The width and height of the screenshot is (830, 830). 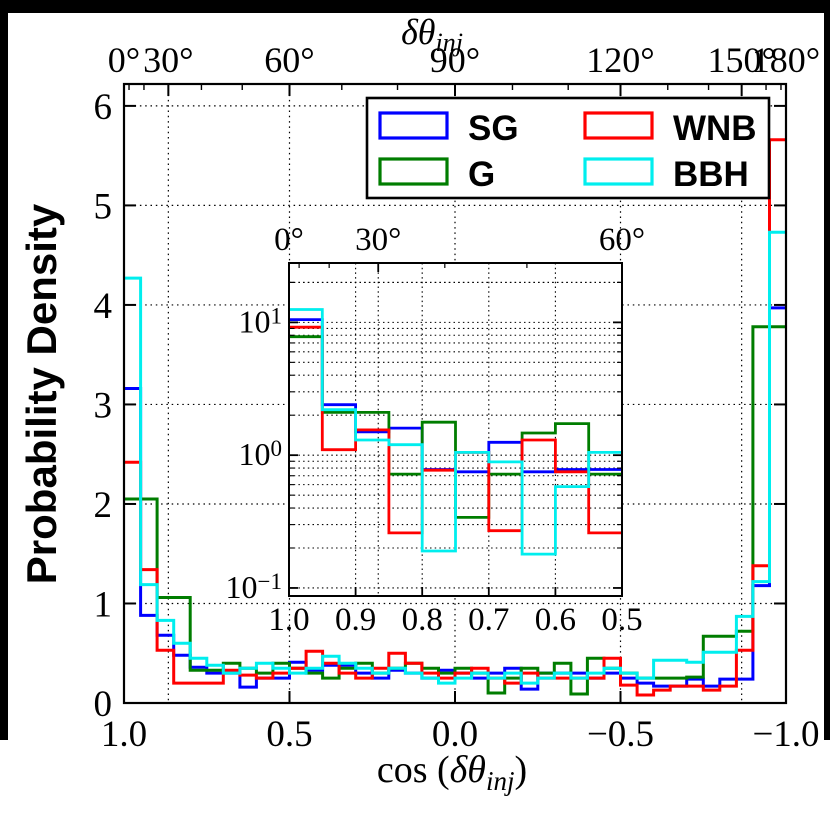 I want to click on top-tick-label: 0°, so click(x=124, y=60).